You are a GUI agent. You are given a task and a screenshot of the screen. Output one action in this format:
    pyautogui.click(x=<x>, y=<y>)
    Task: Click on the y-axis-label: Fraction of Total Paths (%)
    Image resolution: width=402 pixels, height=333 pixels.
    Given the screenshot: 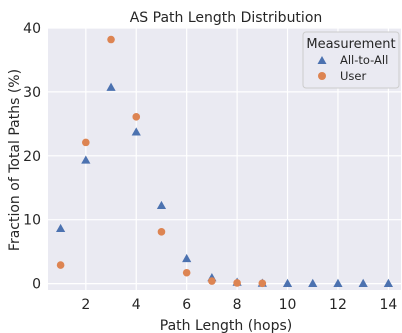 What is the action you would take?
    pyautogui.click(x=15, y=160)
    